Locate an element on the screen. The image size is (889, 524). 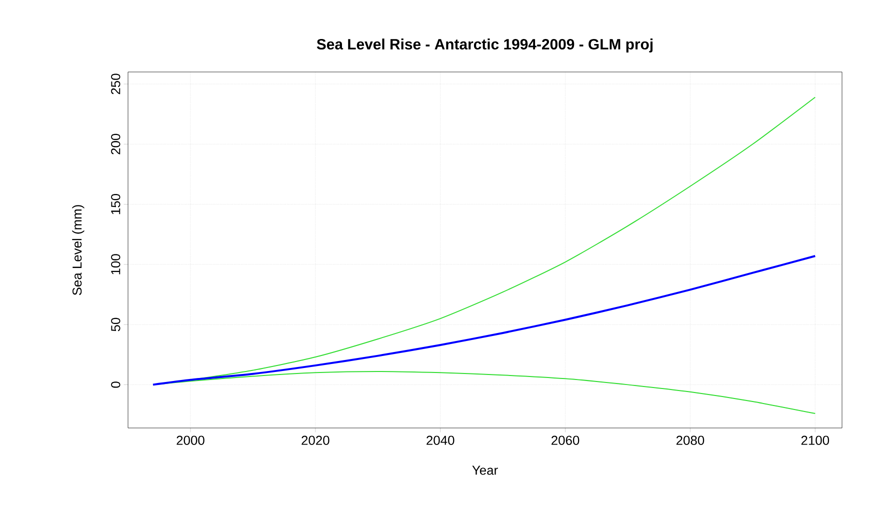
y-tick-label: 250 is located at coordinates (115, 84).